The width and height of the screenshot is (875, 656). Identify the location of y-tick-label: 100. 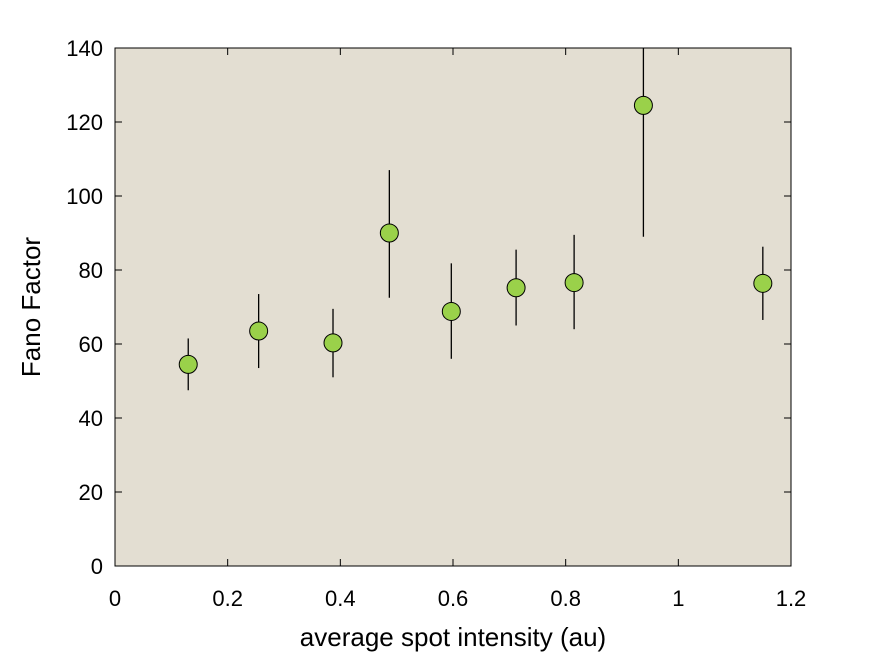
(84, 196).